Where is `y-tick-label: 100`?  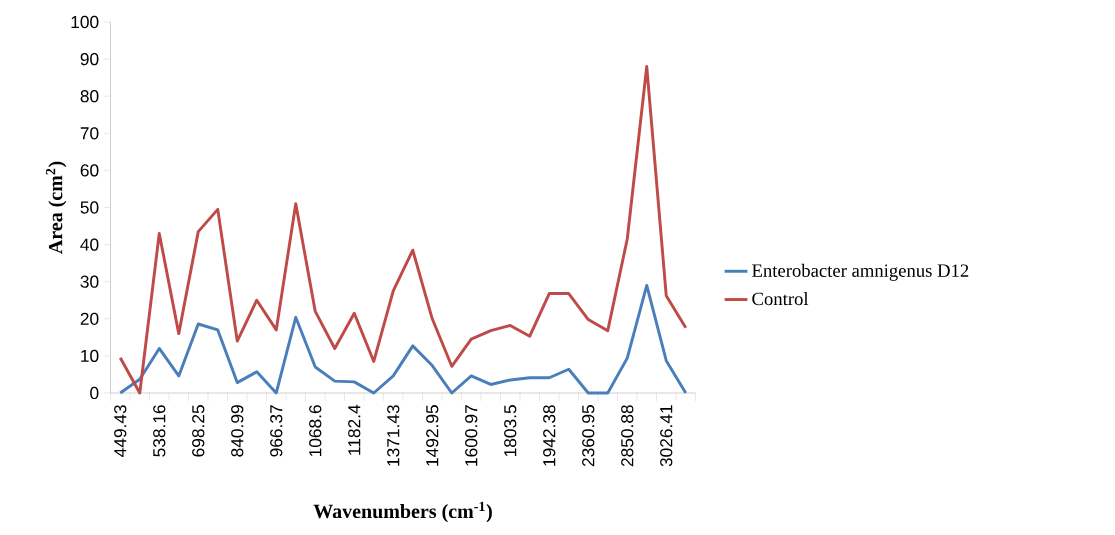
y-tick-label: 100 is located at coordinates (85, 22).